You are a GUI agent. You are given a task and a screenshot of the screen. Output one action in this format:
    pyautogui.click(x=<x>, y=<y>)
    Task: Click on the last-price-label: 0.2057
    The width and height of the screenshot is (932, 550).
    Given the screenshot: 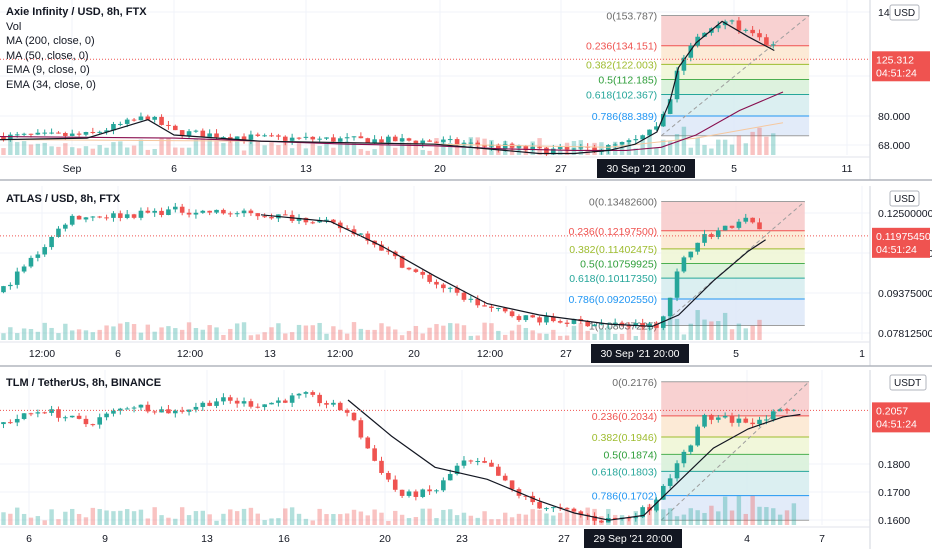 What is the action you would take?
    pyautogui.click(x=892, y=411)
    